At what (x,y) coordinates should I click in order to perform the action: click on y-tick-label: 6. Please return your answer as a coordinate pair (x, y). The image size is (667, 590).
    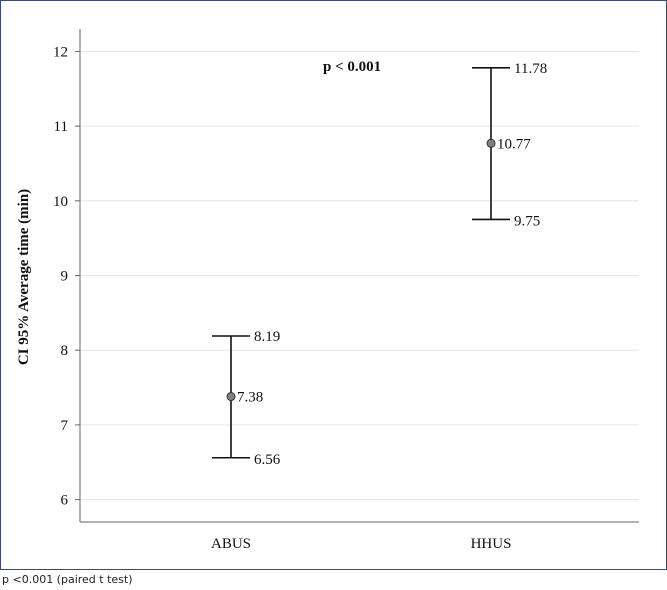
    Looking at the image, I should click on (65, 501).